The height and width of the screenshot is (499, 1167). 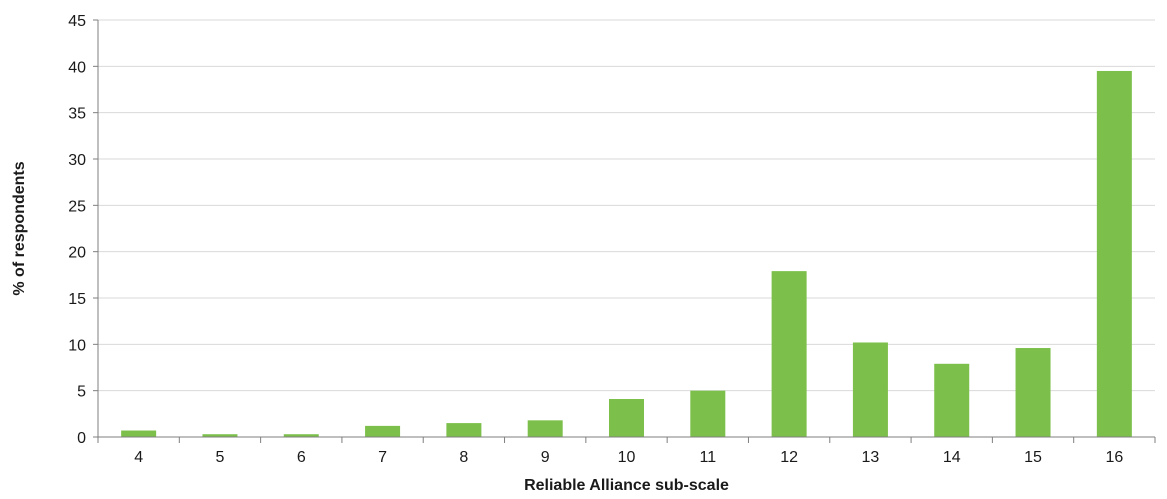 What do you see at coordinates (952, 457) in the screenshot?
I see `x-tick-label: 14` at bounding box center [952, 457].